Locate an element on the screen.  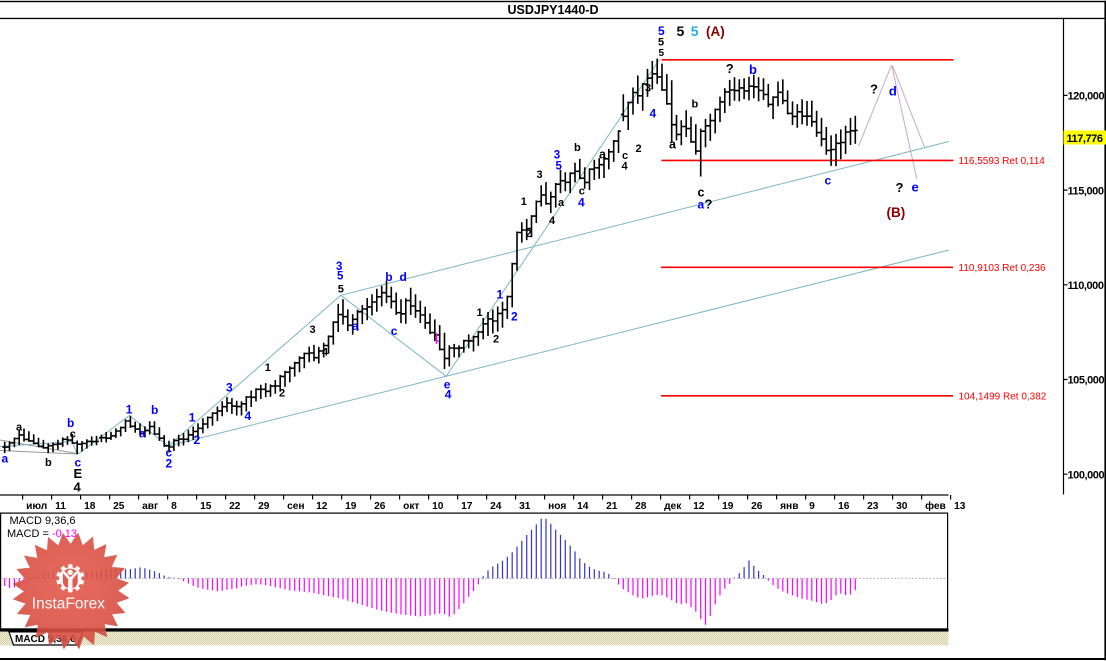
svg-text: 8 is located at coordinates (174, 506).